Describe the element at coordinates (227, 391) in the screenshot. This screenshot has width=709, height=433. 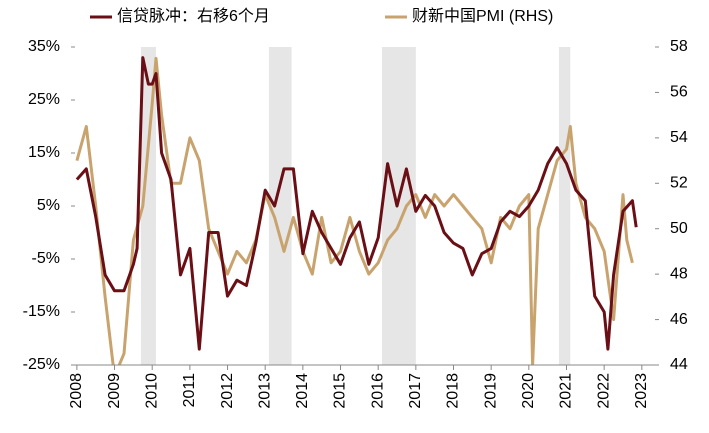
I see `x-tick-label: 2012` at that location.